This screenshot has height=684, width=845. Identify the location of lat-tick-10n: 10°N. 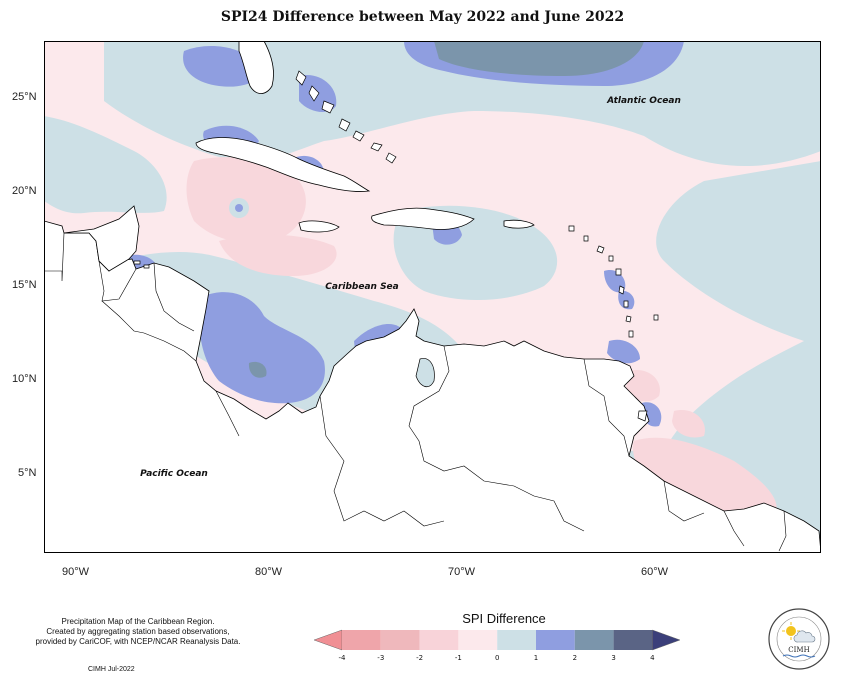
(24, 379).